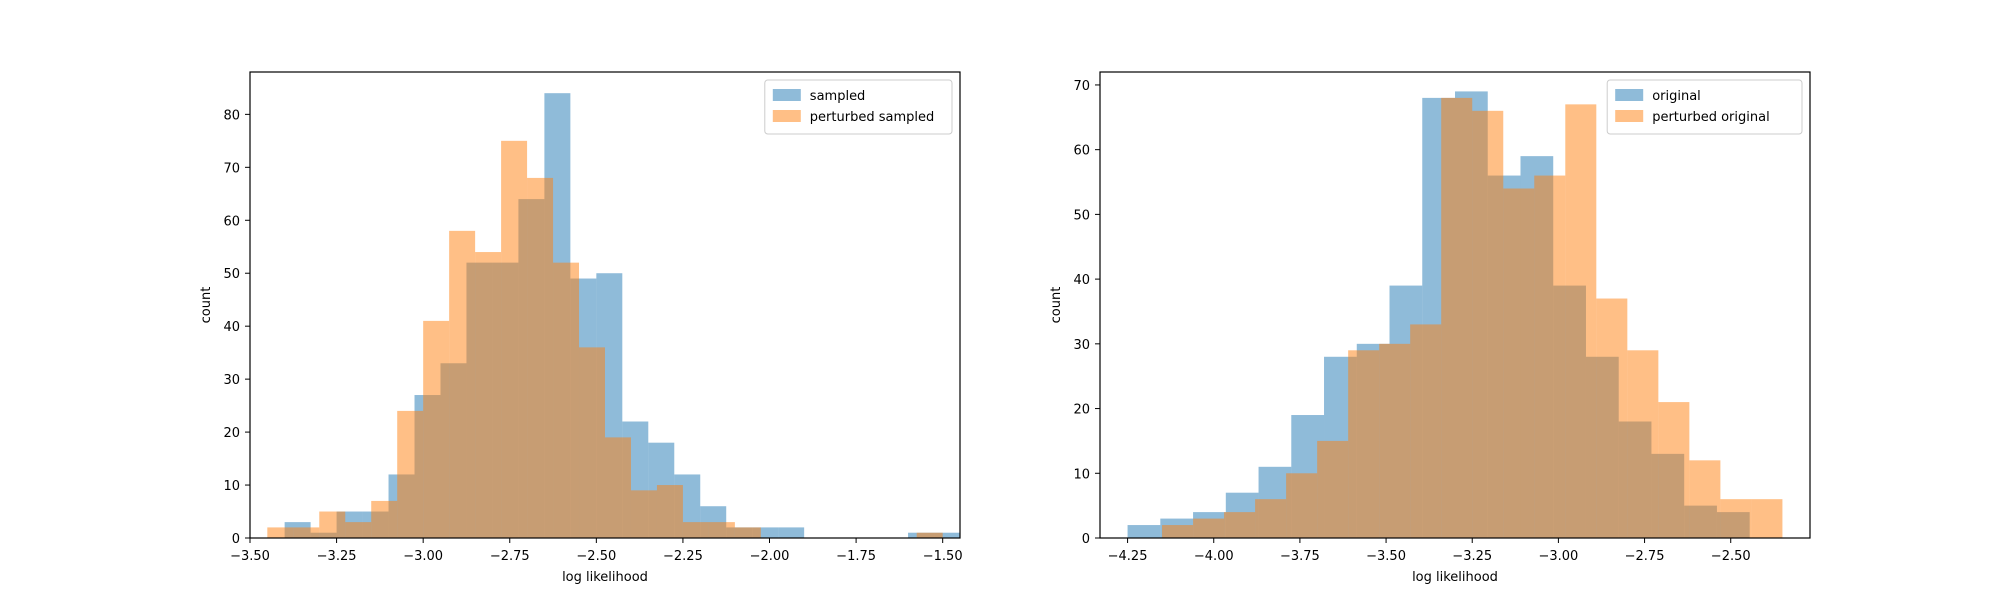 Image resolution: width=2000 pixels, height=600 pixels. I want to click on y-tick-label: 80, so click(231, 115).